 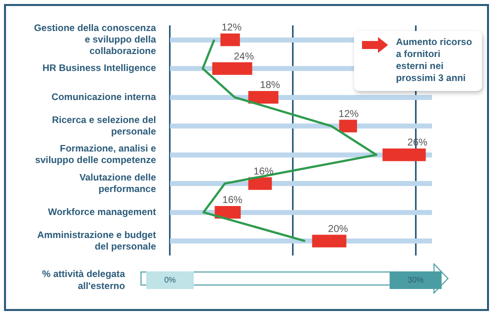 What do you see at coordinates (95, 155) in the screenshot?
I see `y-tick-label: Formazione, analisi e sviluppo delle competenze` at bounding box center [95, 155].